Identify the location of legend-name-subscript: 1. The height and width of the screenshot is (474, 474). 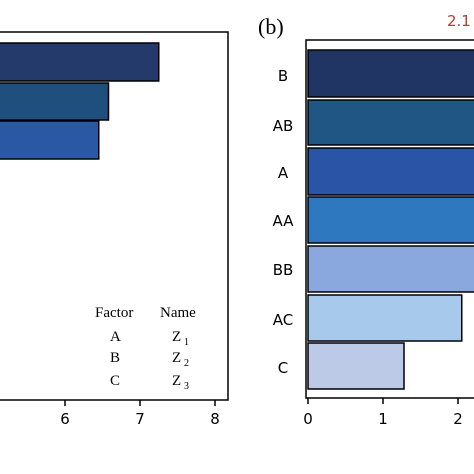
(186, 342).